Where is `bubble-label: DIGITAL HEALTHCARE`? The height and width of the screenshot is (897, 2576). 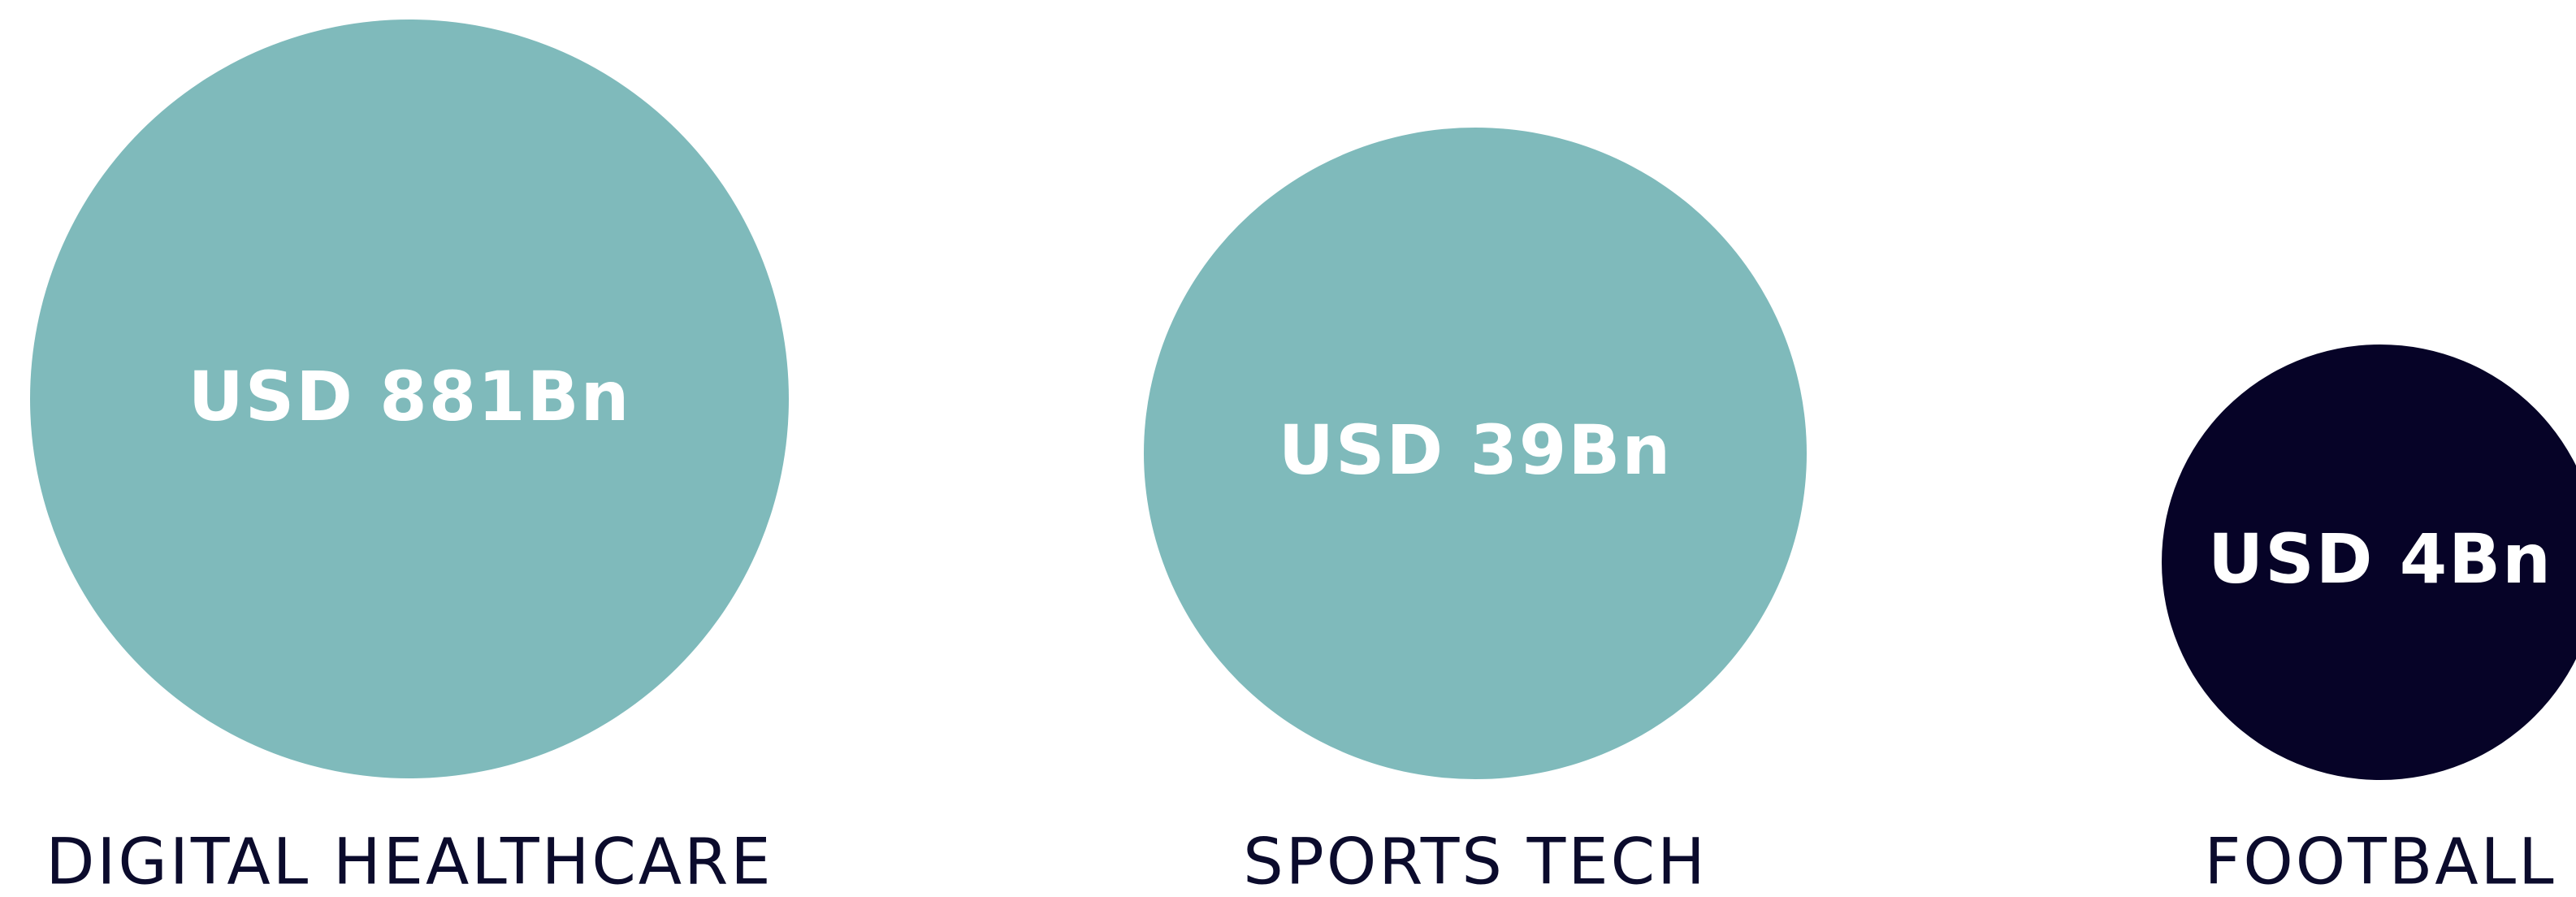
bubble-label: DIGITAL HEALTHCARE is located at coordinates (409, 861).